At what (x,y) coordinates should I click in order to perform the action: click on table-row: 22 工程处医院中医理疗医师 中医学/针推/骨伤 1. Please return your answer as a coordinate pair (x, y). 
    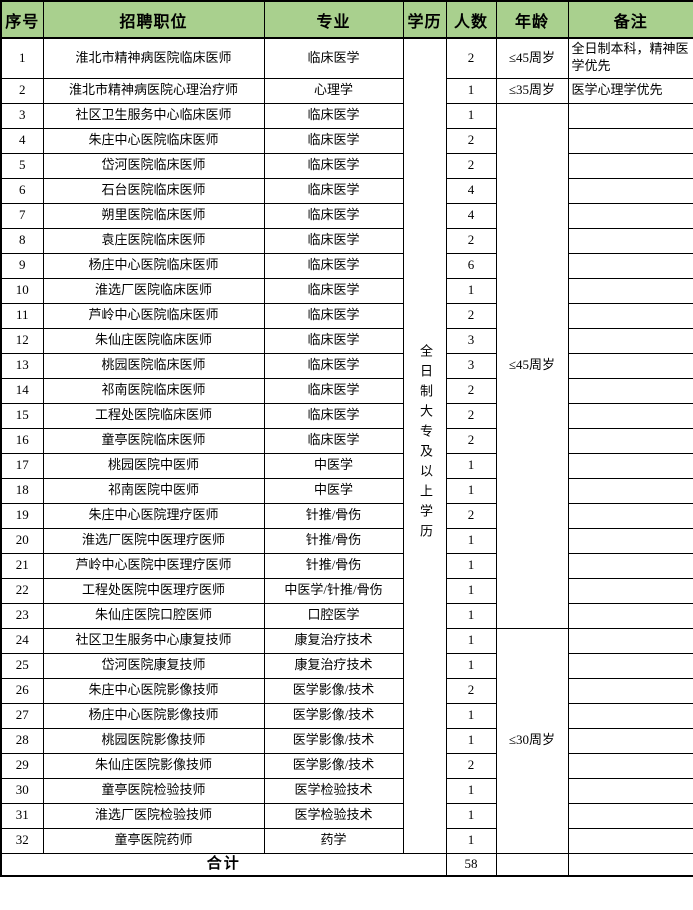
    Looking at the image, I should click on (346, 590).